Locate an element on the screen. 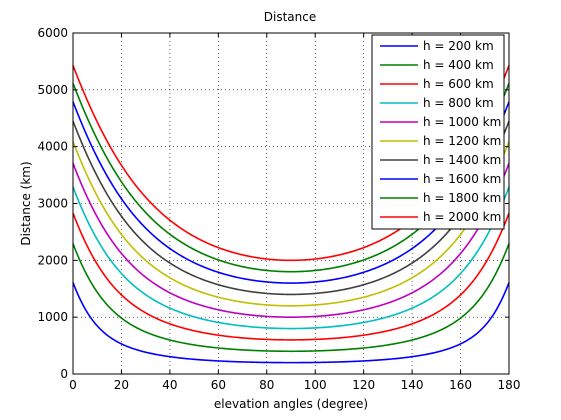 The image size is (561, 420). x-tick-label: 160 is located at coordinates (460, 385).